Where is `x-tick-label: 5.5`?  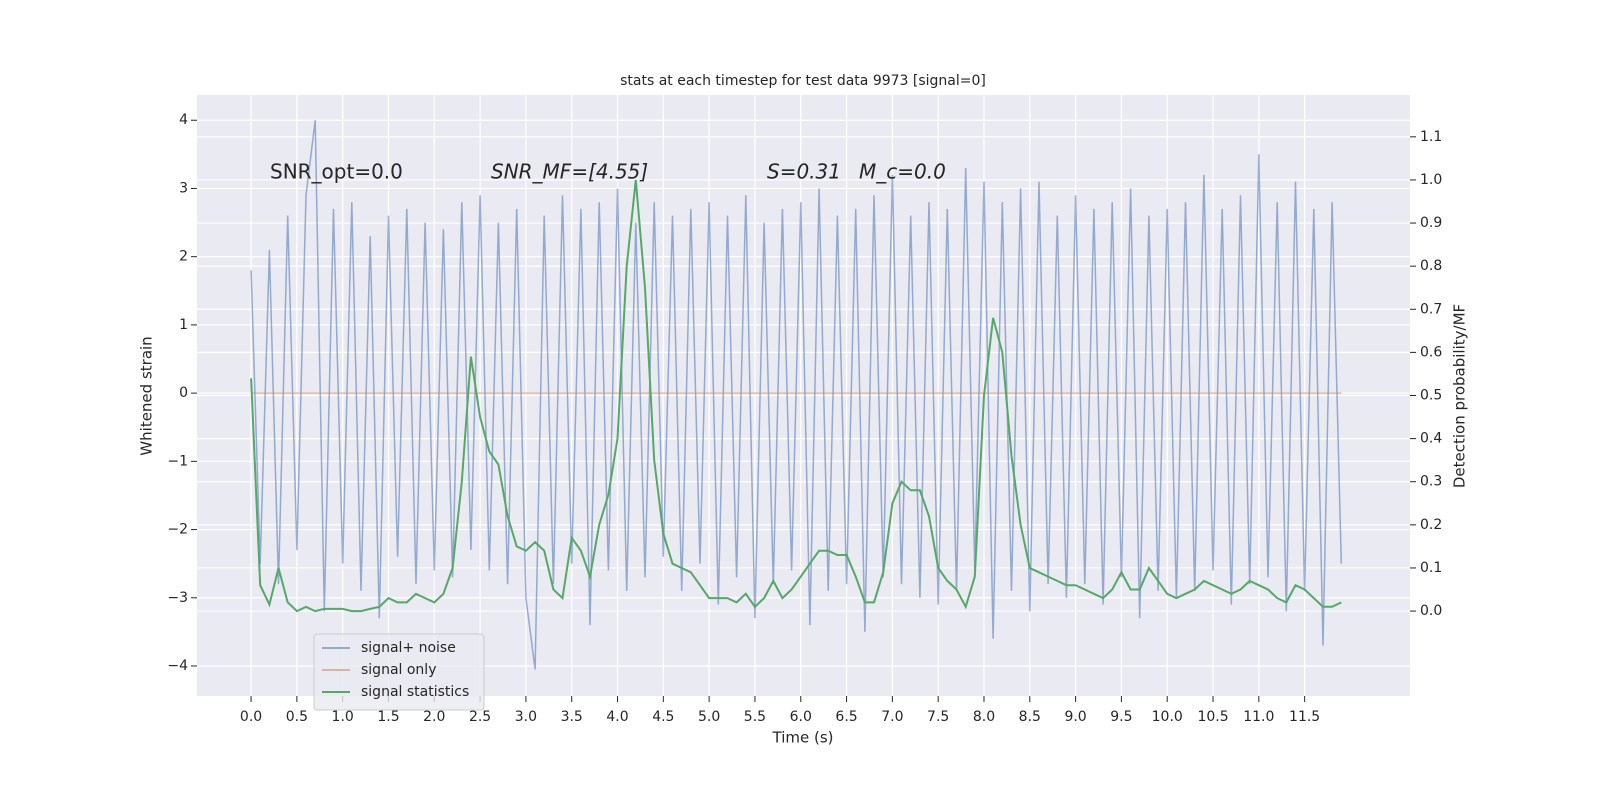 x-tick-label: 5.5 is located at coordinates (755, 717).